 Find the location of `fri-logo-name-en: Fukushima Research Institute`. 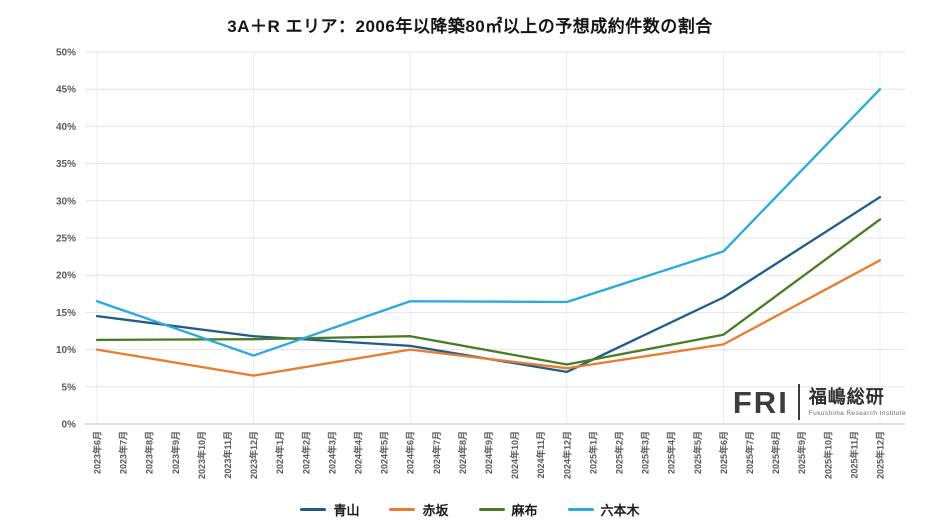

fri-logo-name-en: Fukushima Research Institute is located at coordinates (857, 413).